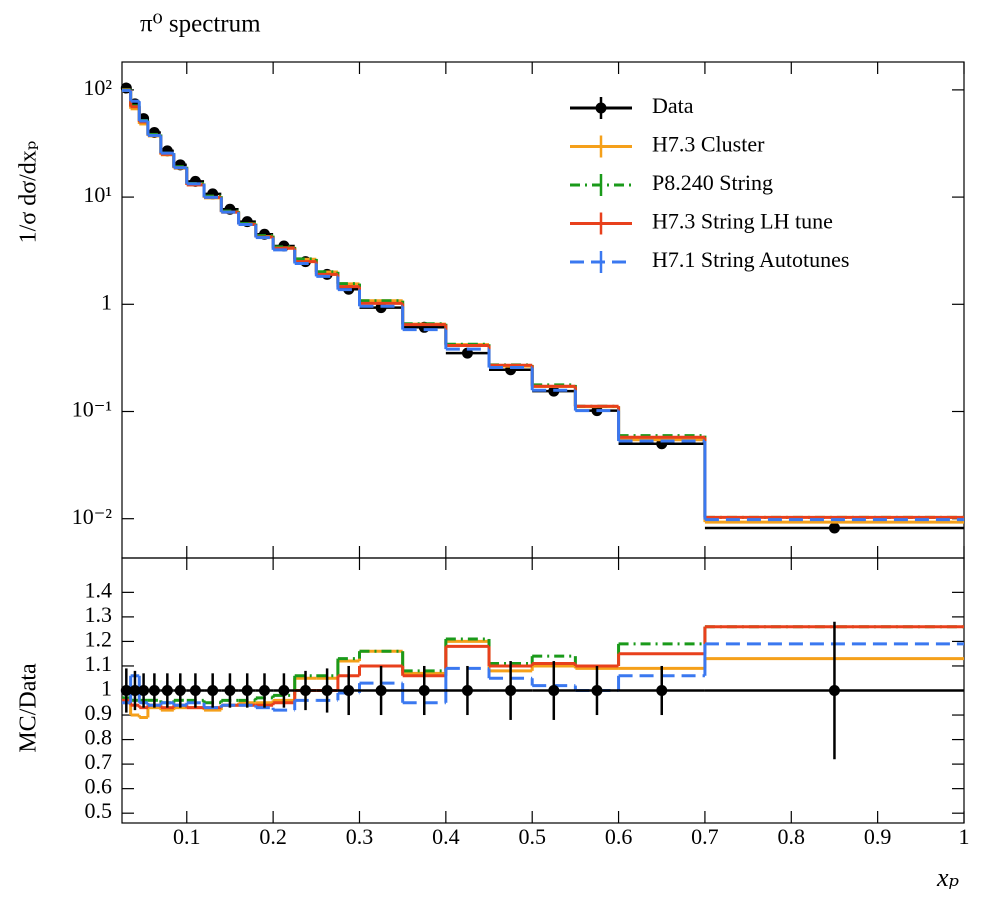 Image resolution: width=996 pixels, height=900 pixels. Describe the element at coordinates (947, 877) in the screenshot. I see `x-axis-label: xₚ` at that location.